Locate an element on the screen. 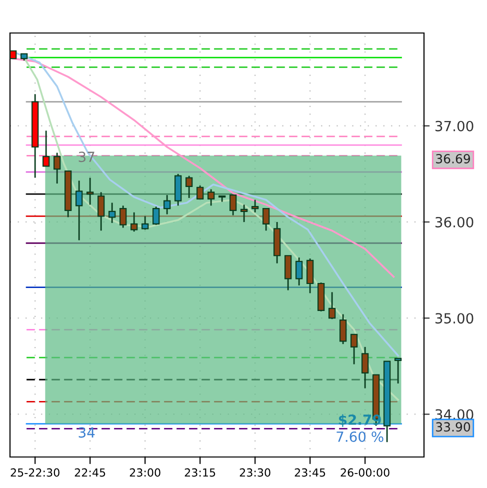 The height and width of the screenshot is (488, 487). x-tick-label: 26-00:00 is located at coordinates (365, 472).